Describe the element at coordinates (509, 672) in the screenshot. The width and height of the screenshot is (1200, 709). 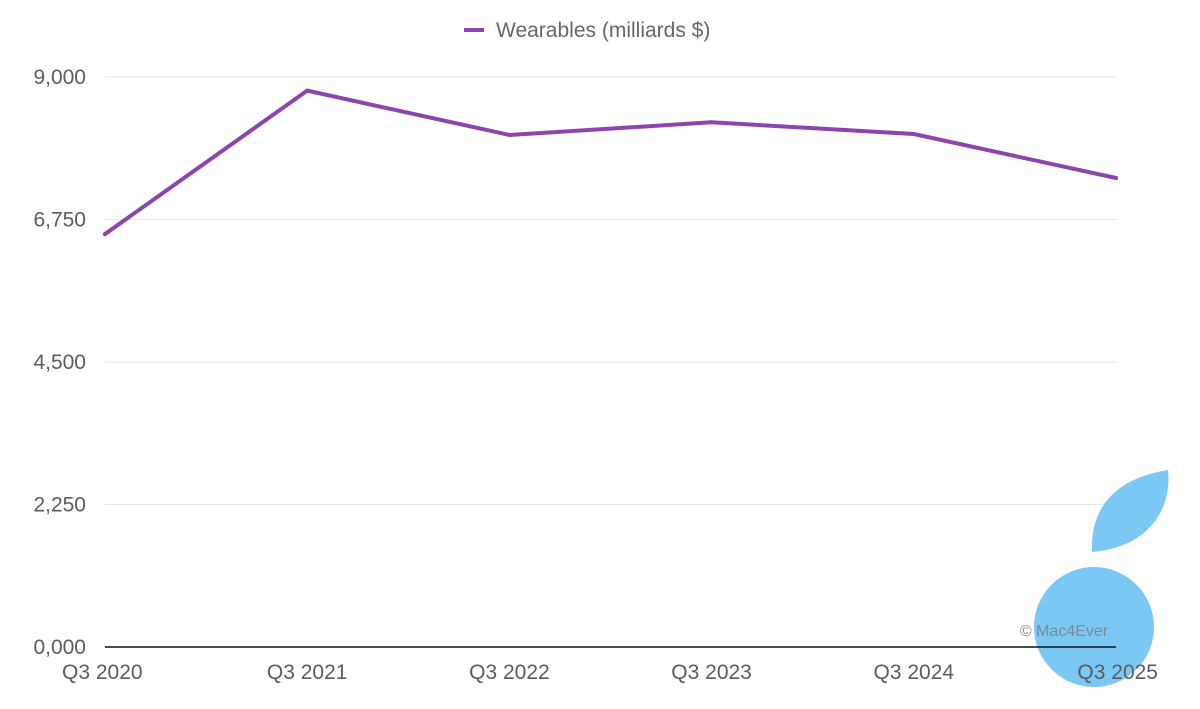
I see `x-tick-label: Q3 2022` at that location.